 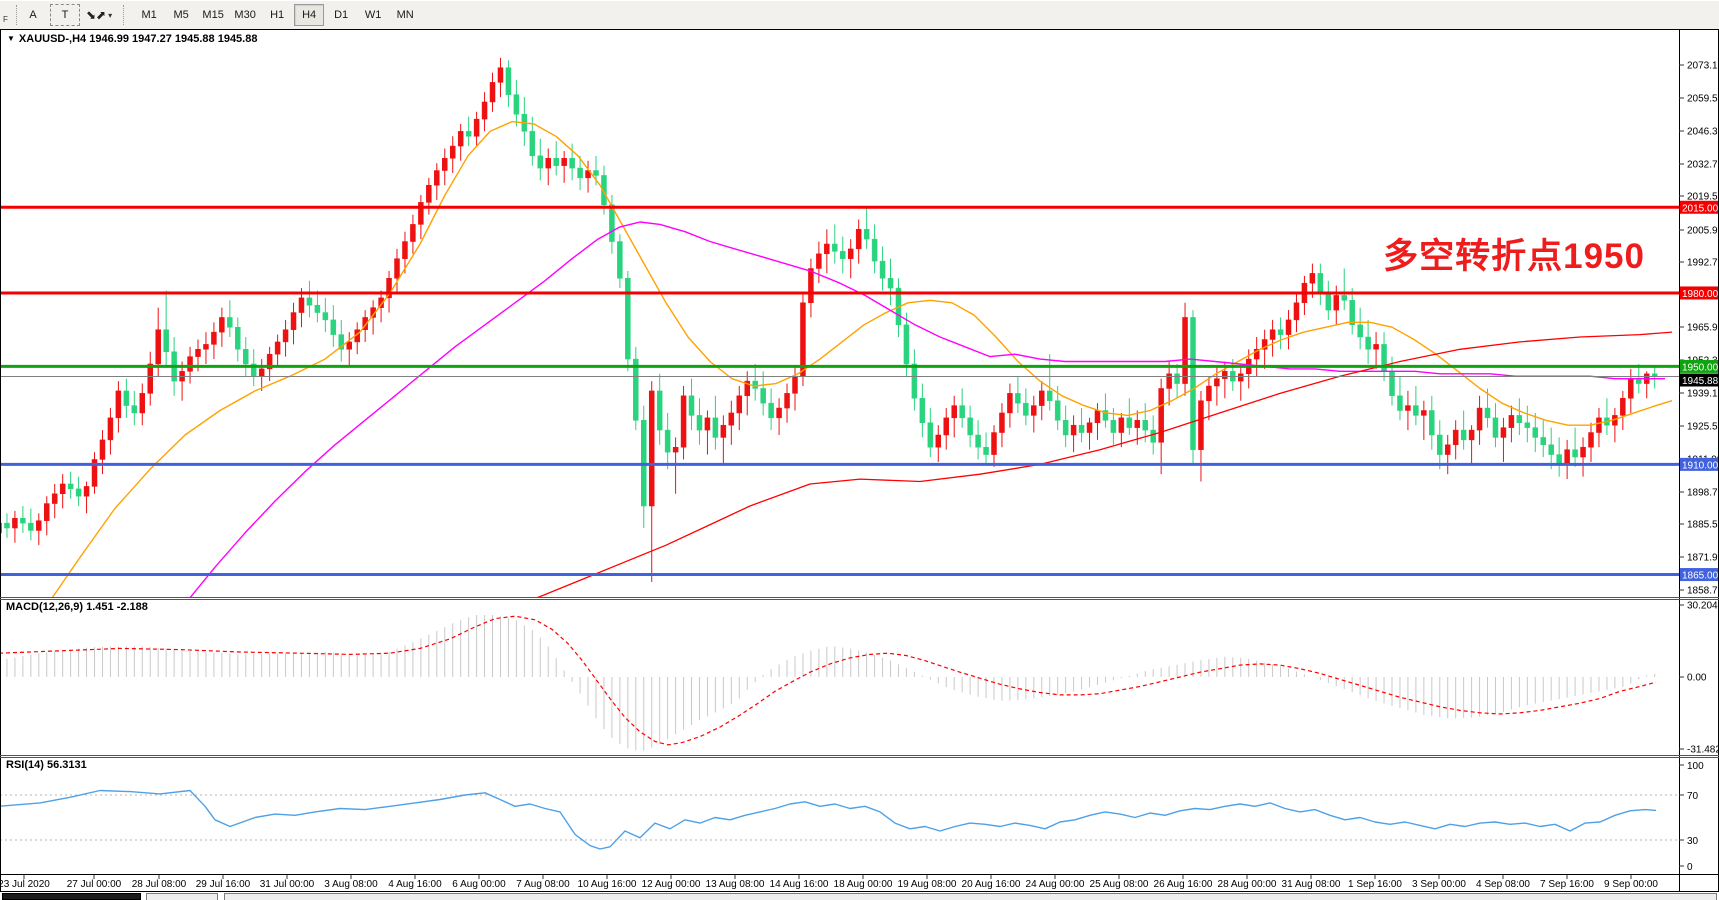 What do you see at coordinates (25, 765) in the screenshot?
I see `rsi-name: RSI(14)` at bounding box center [25, 765].